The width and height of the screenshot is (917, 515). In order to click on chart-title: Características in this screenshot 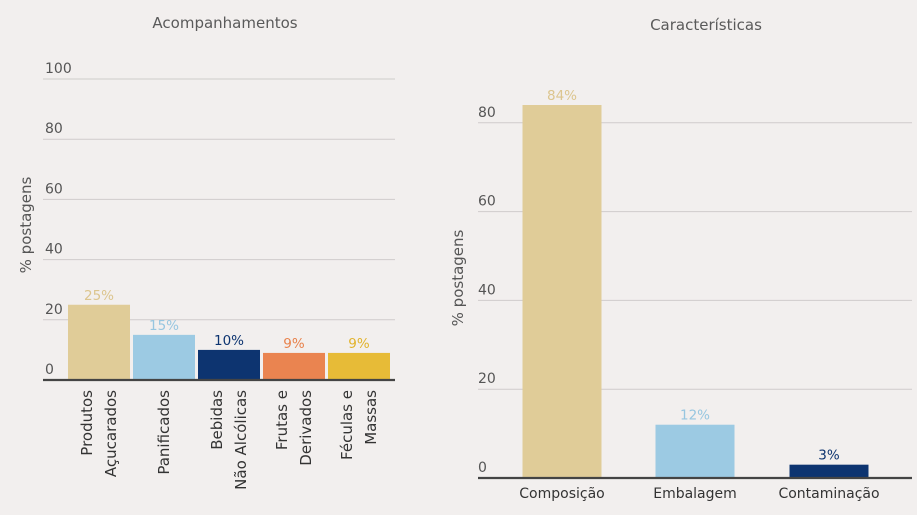, I will do `click(706, 25)`.